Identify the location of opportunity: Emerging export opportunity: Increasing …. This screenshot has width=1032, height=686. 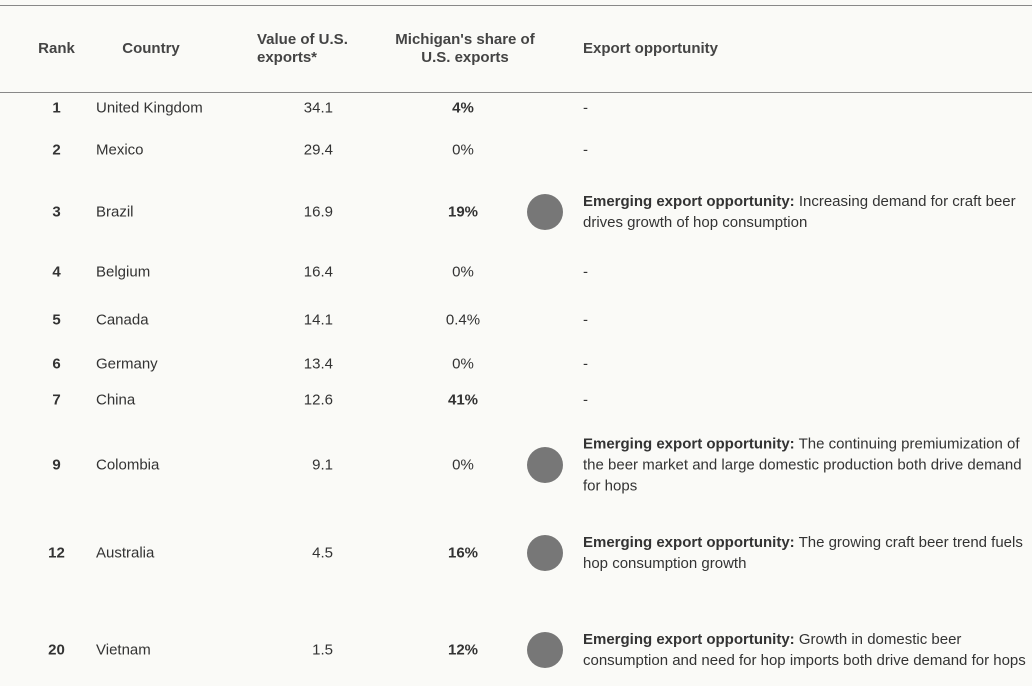
(805, 212).